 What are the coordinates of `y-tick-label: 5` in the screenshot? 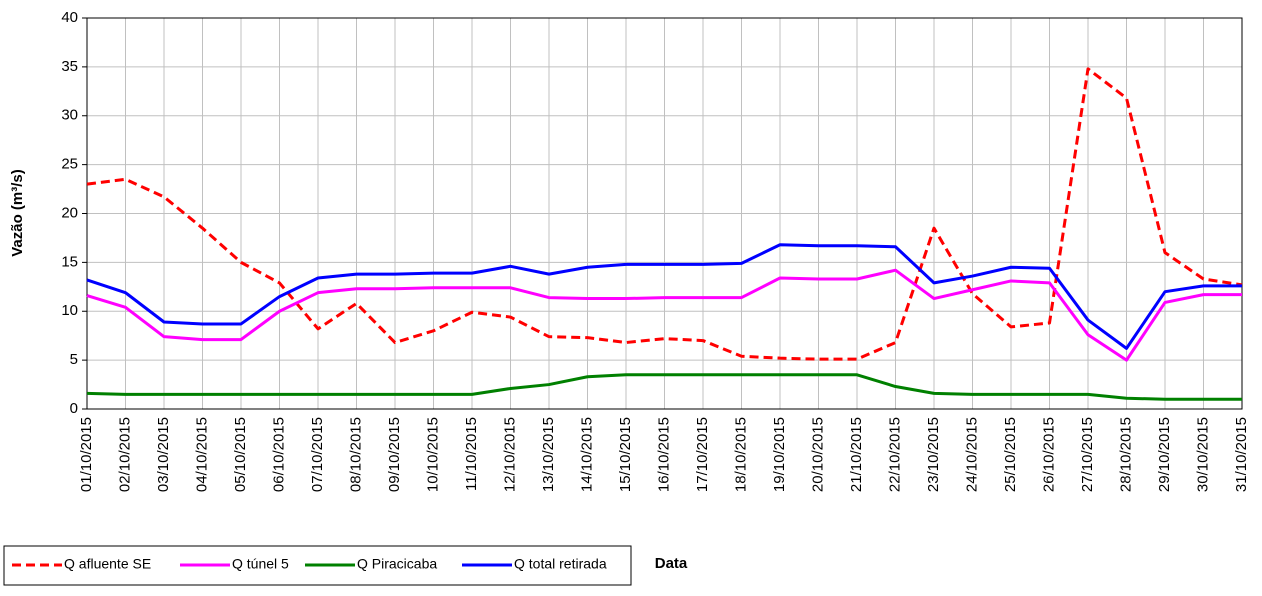 It's located at (74, 359).